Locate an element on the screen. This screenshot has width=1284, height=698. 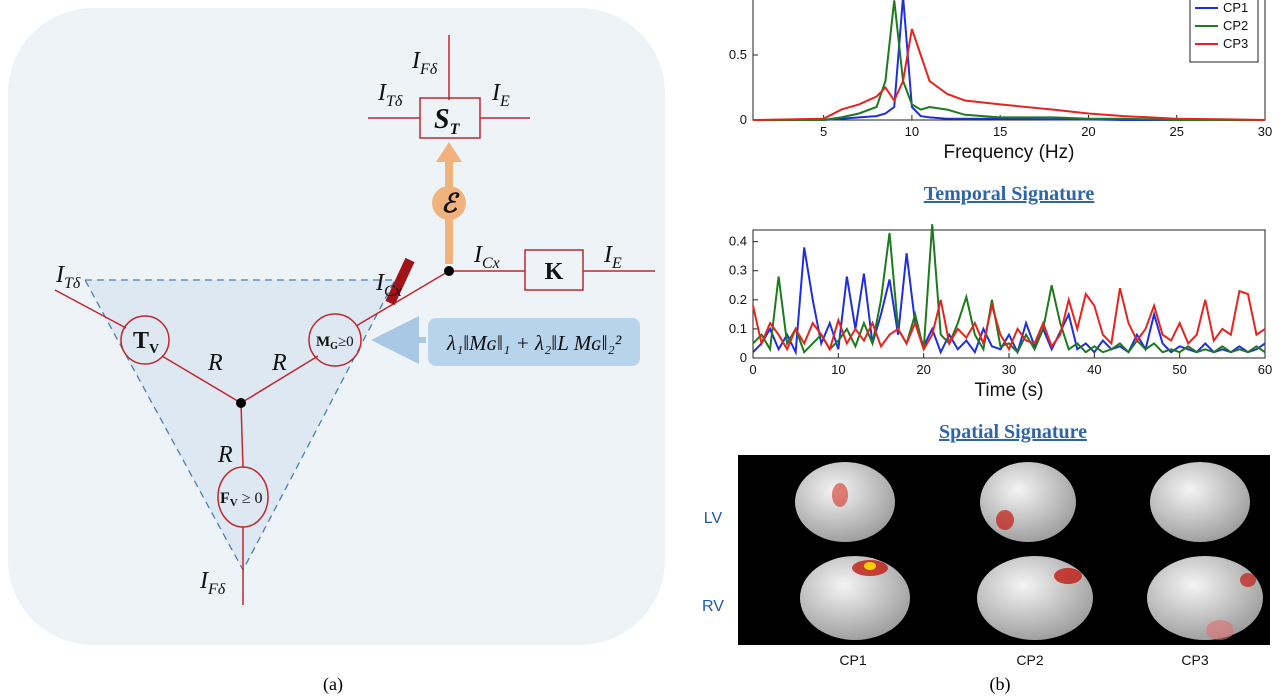
legend-label: CP2 is located at coordinates (1235, 25).